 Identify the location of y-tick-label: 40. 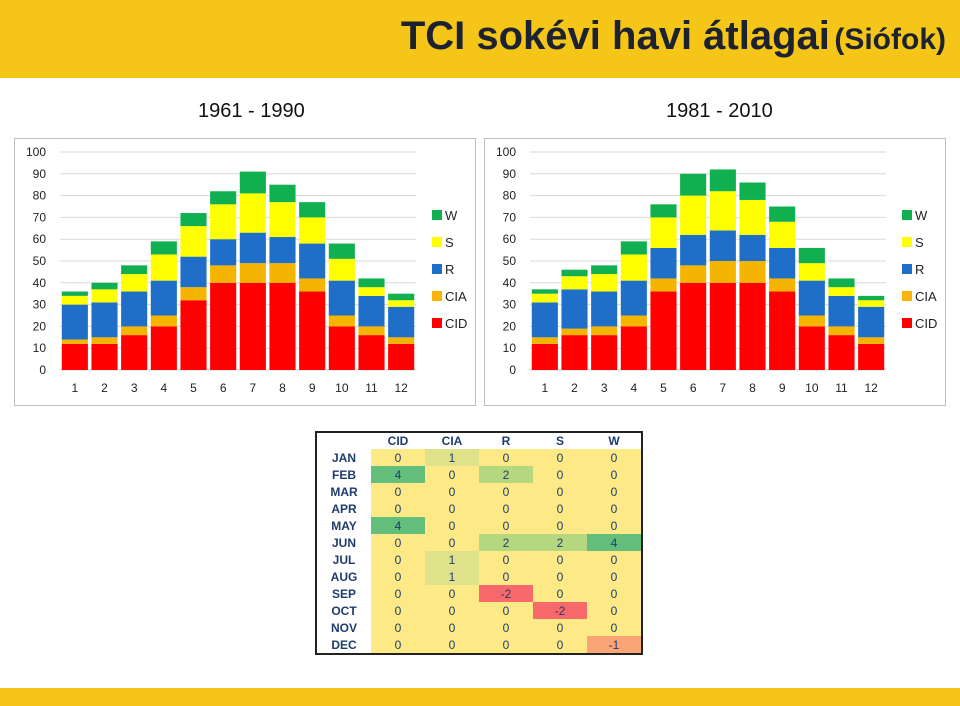
(40, 283).